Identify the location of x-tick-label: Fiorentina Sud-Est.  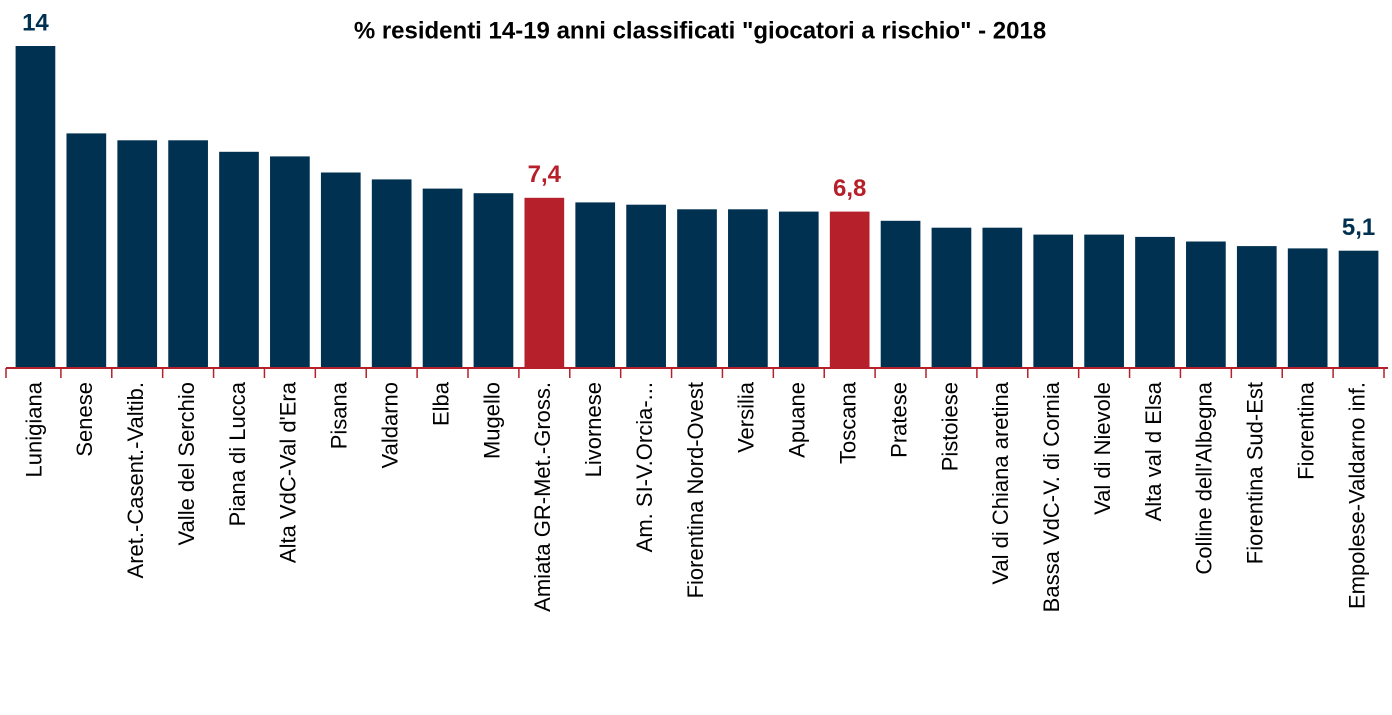
(1255, 473).